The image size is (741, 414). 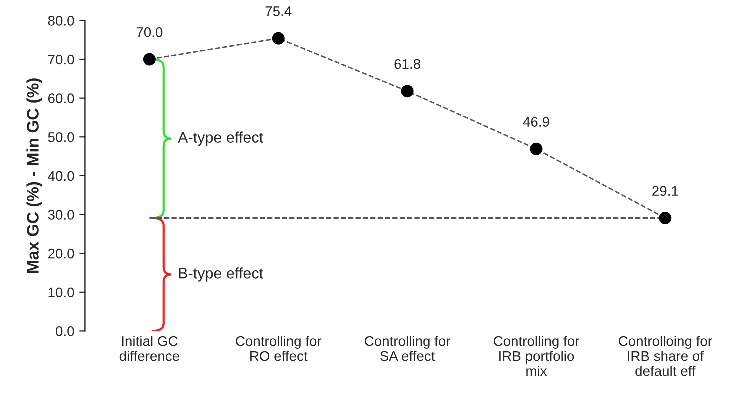 What do you see at coordinates (65, 331) in the screenshot?
I see `y-tick-label: 0.0` at bounding box center [65, 331].